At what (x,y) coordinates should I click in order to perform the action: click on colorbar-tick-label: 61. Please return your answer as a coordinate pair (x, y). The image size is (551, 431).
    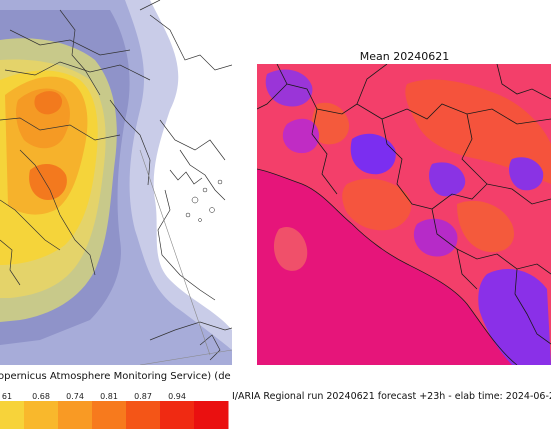
    Looking at the image, I should click on (7, 397).